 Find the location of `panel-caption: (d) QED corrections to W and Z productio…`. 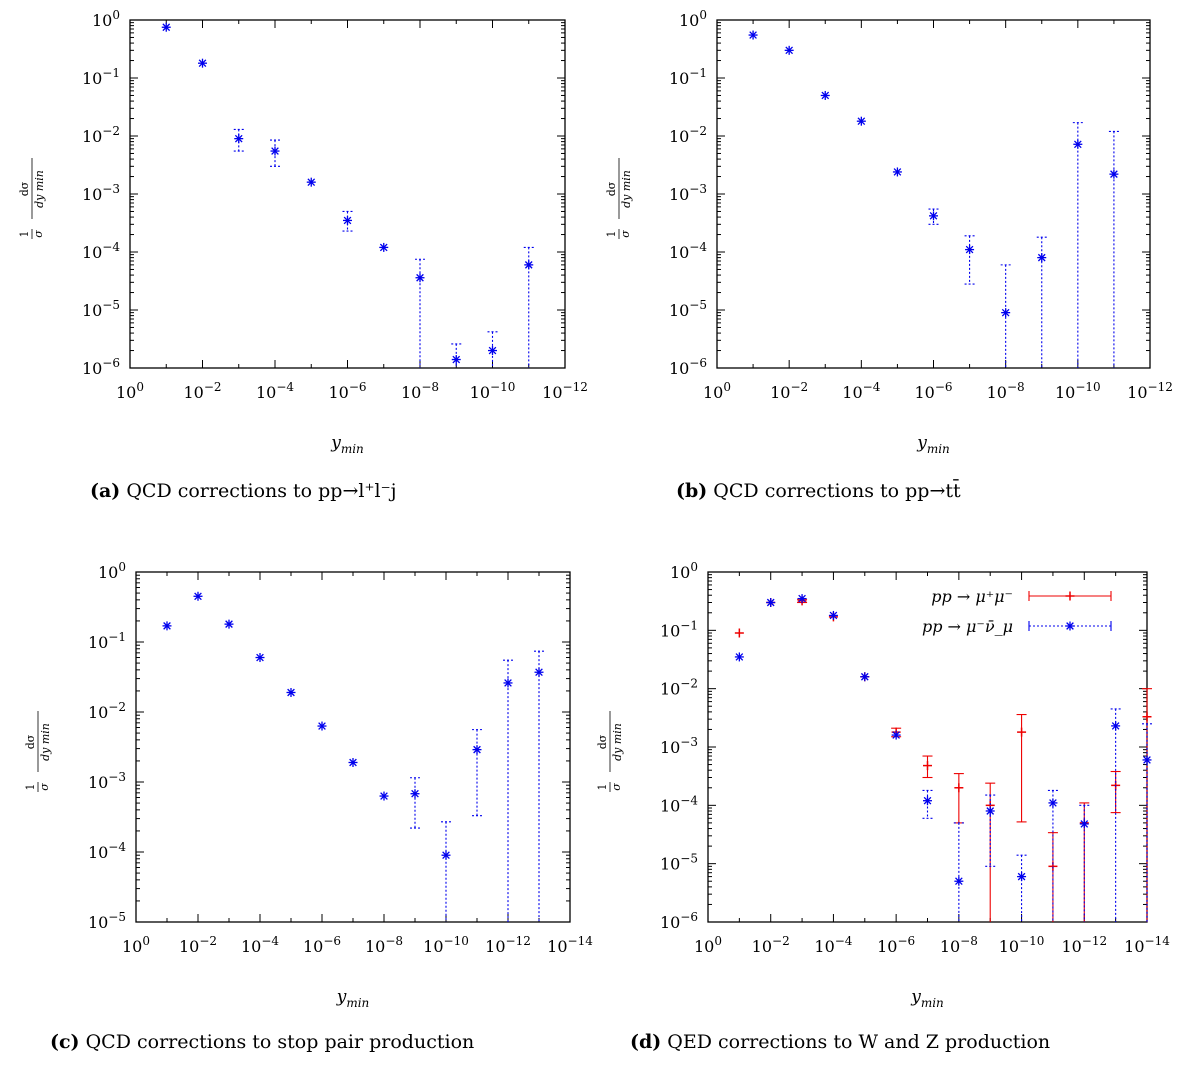

panel-caption: (d) QED corrections to W and Z productio… is located at coordinates (840, 1042).